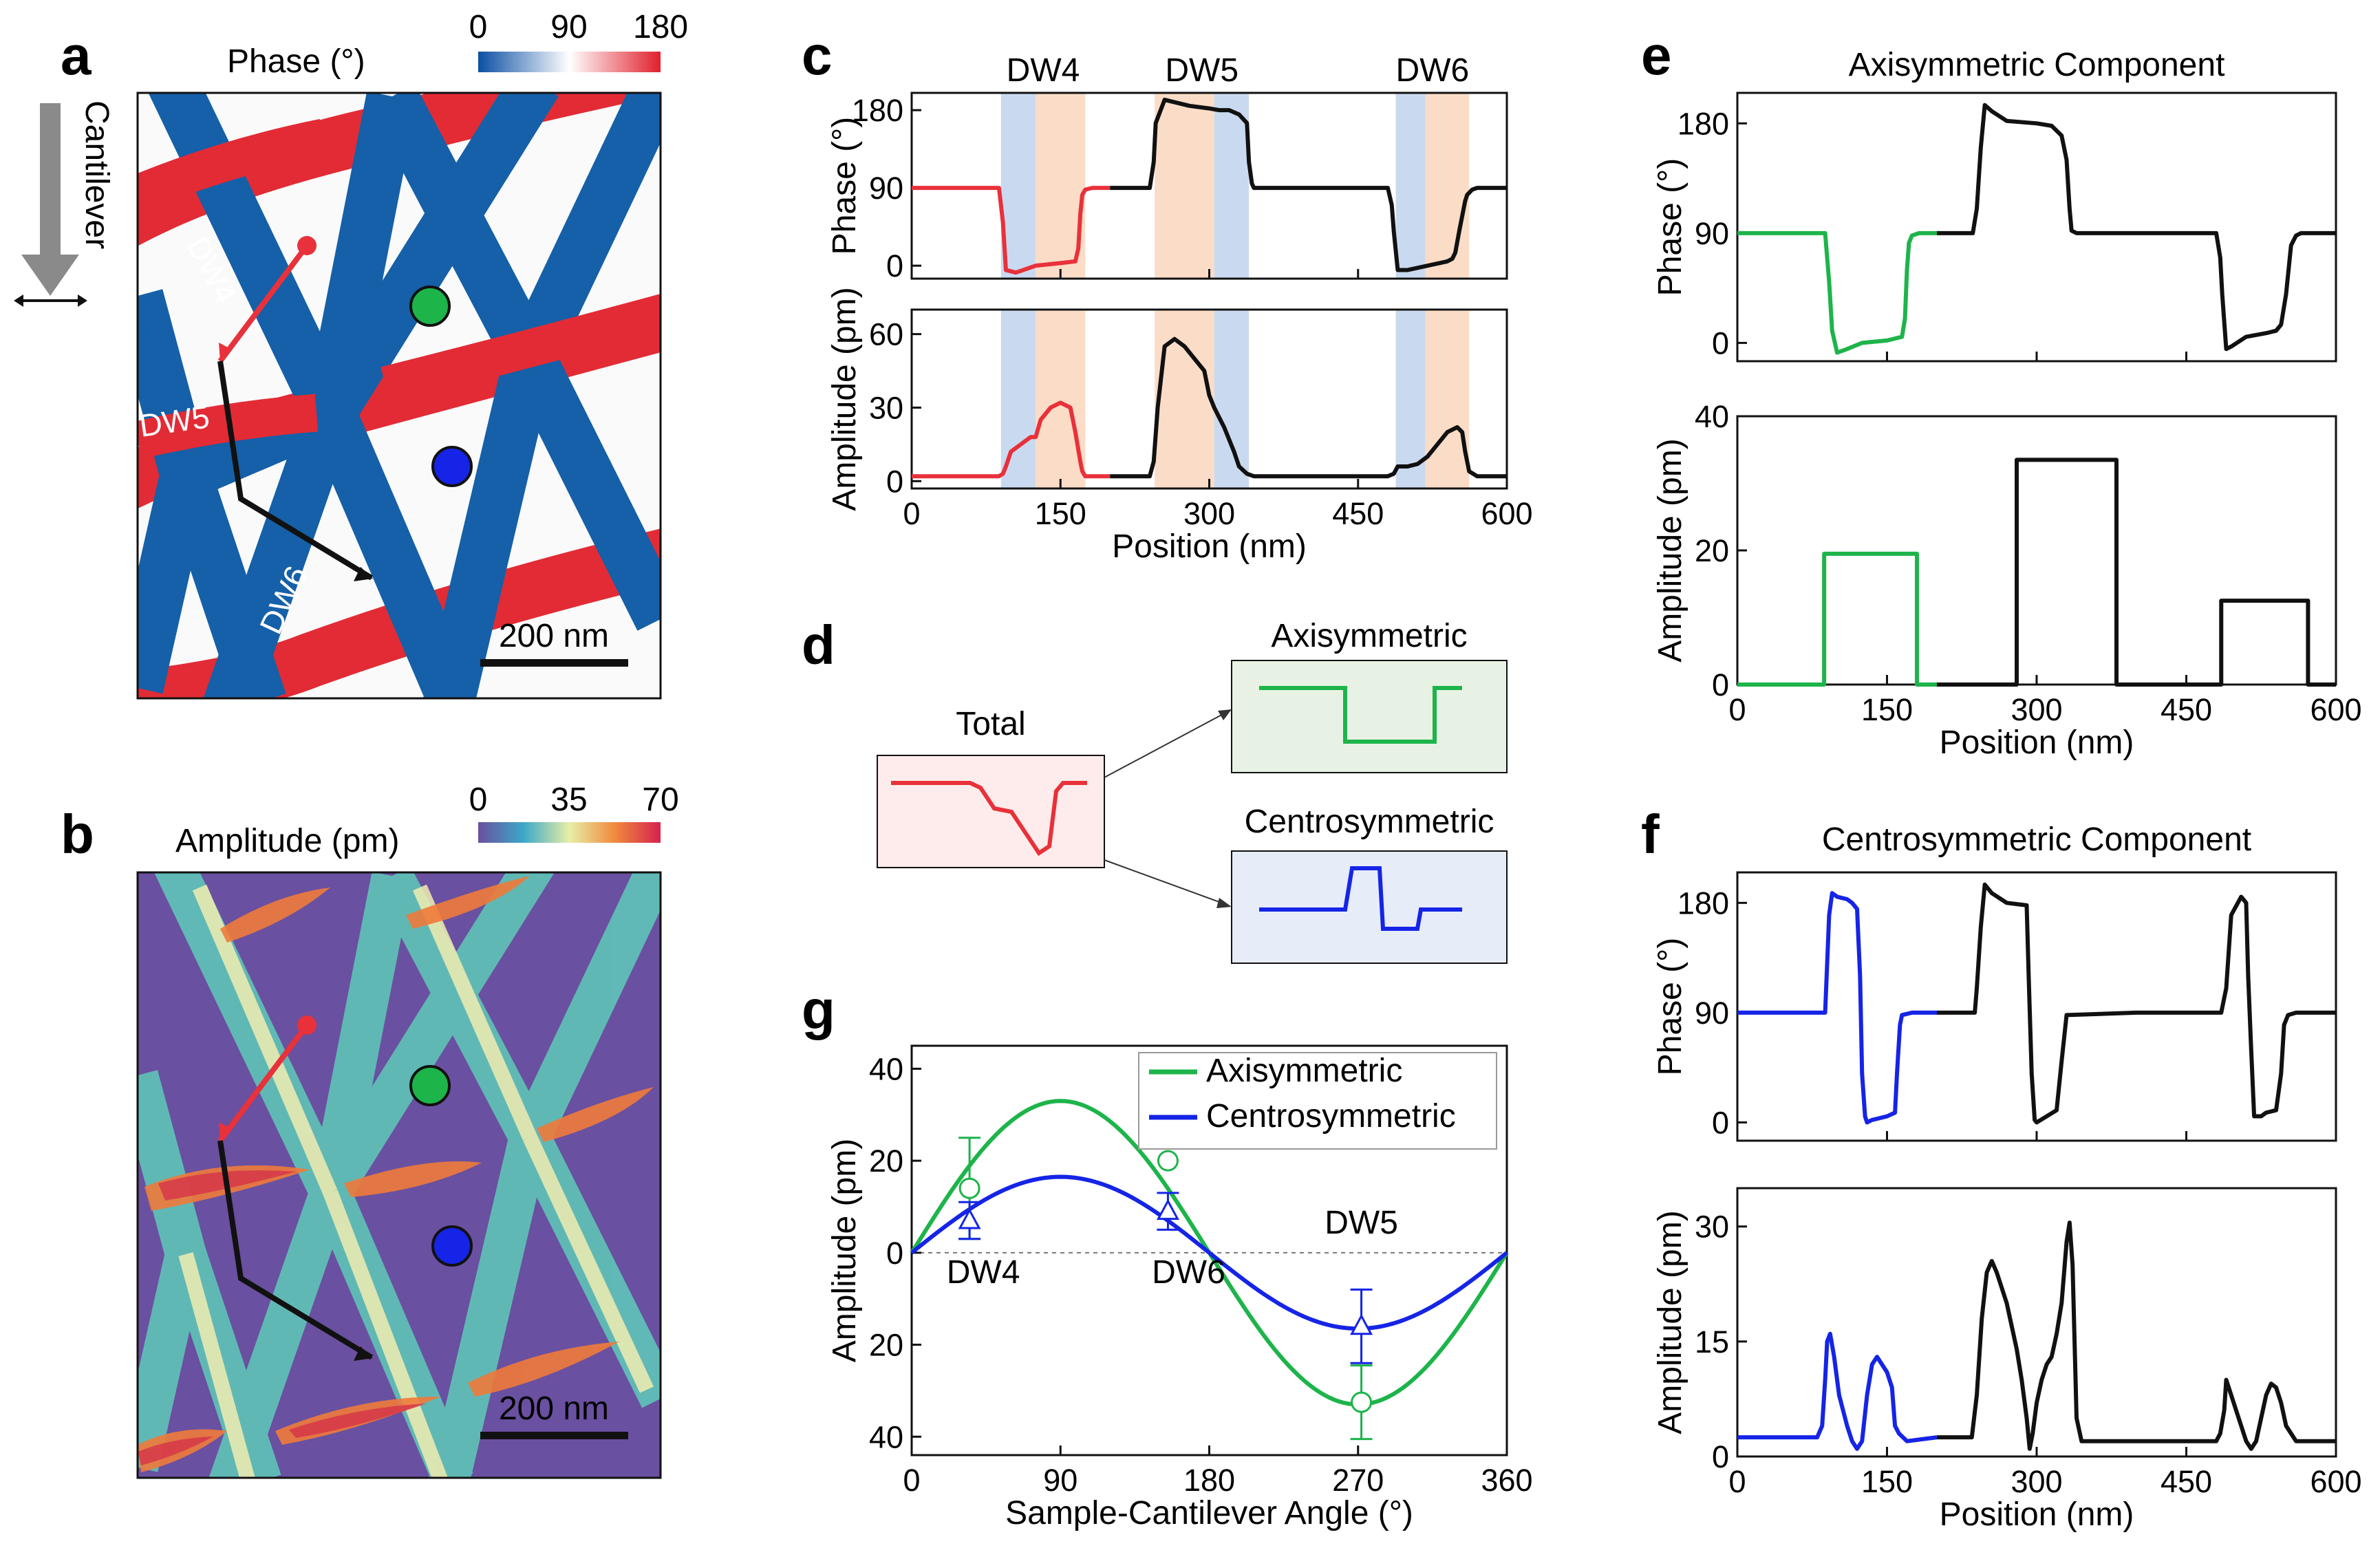  I want to click on amplitude-map-frame, so click(399, 1175).